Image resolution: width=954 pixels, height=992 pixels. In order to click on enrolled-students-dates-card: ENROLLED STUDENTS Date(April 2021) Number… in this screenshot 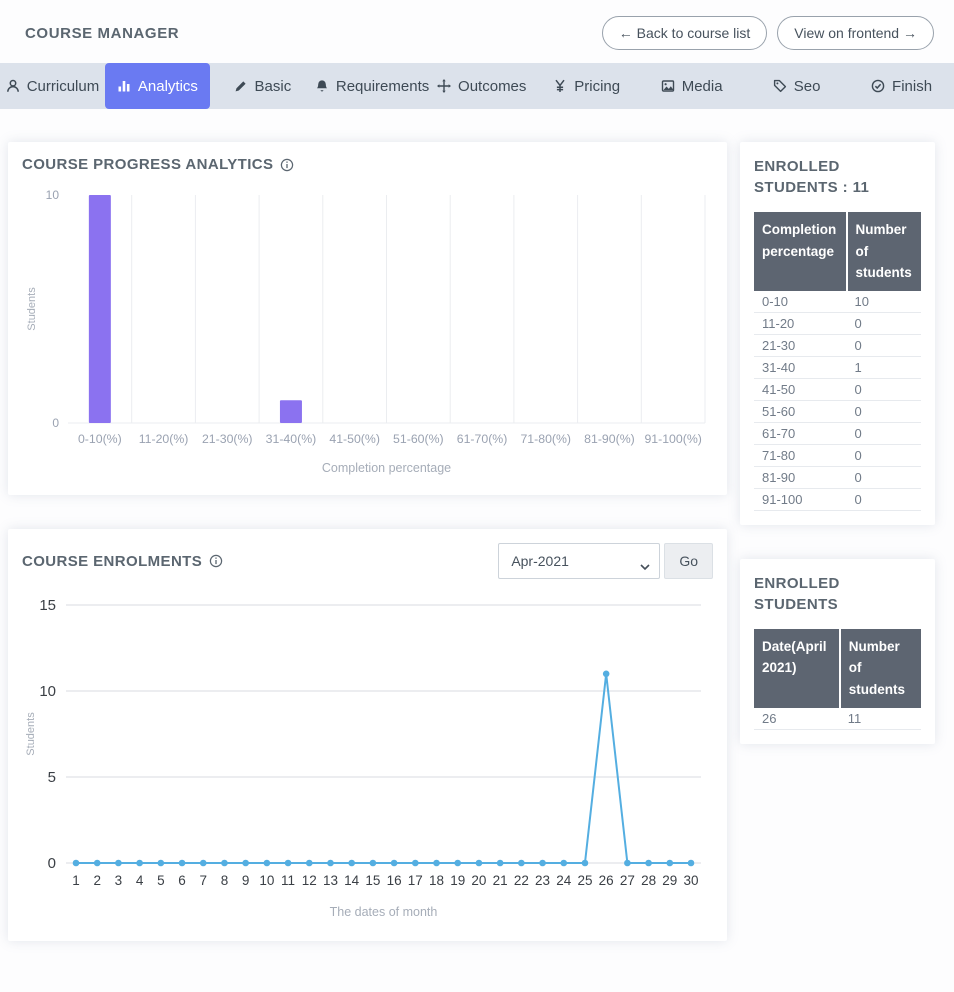, I will do `click(837, 651)`.